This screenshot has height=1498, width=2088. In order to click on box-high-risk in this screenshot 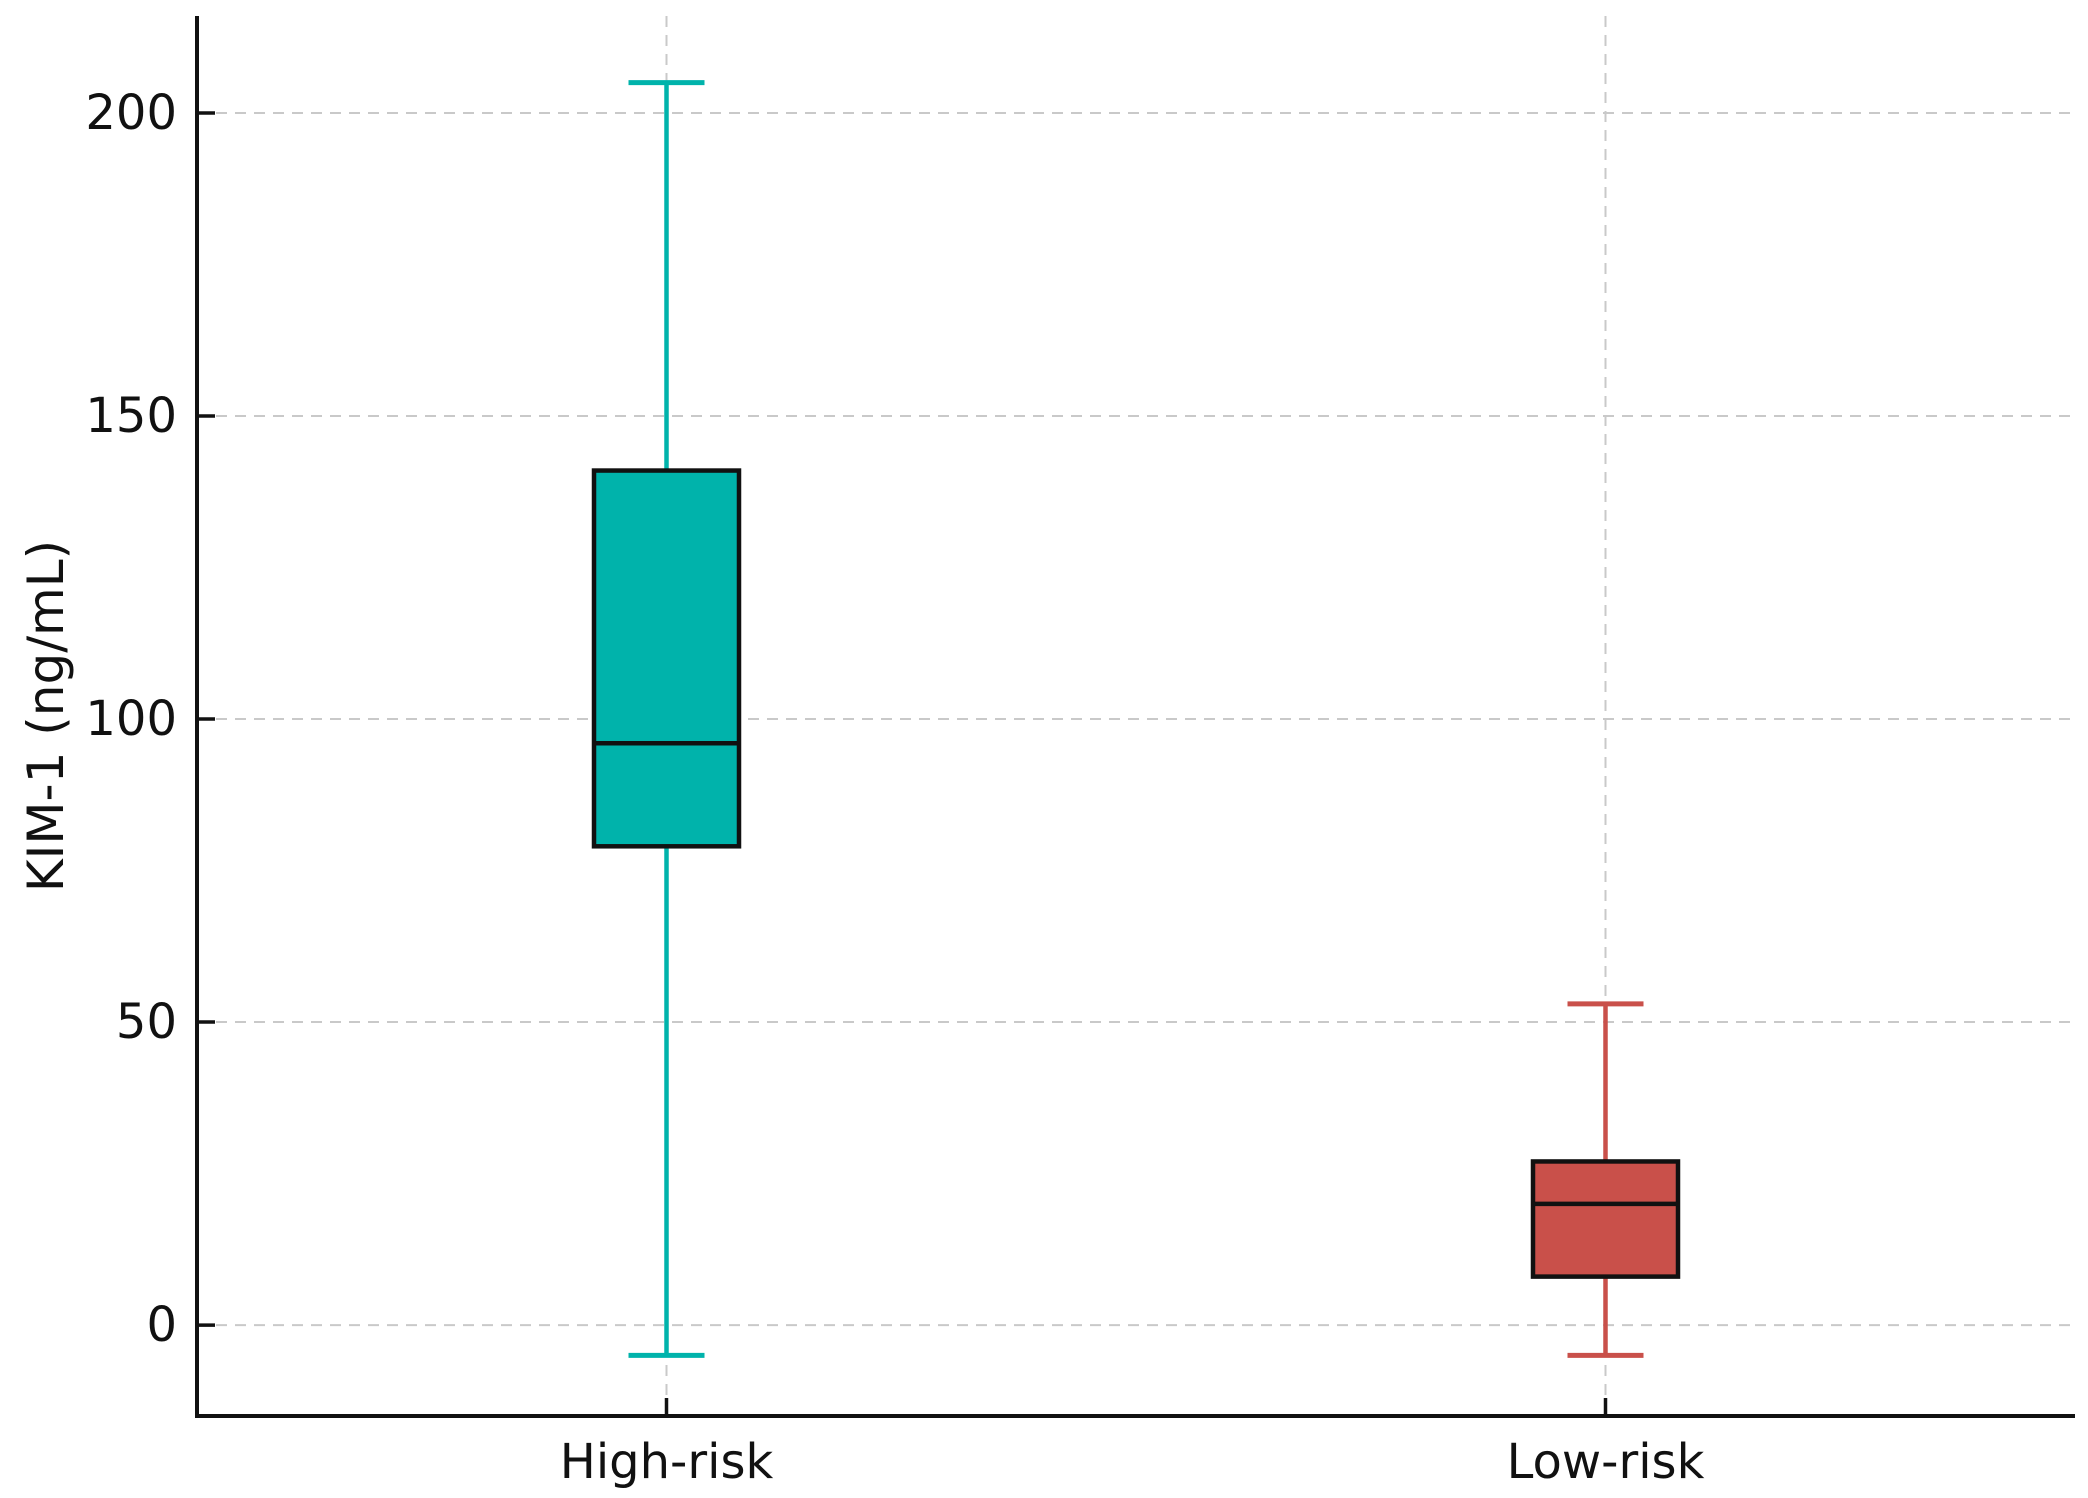, I will do `click(666, 658)`.